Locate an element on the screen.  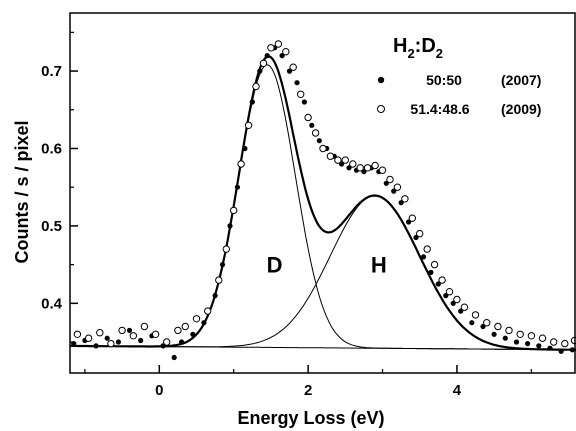
y-tick-label: 0.4 is located at coordinates (52, 303).